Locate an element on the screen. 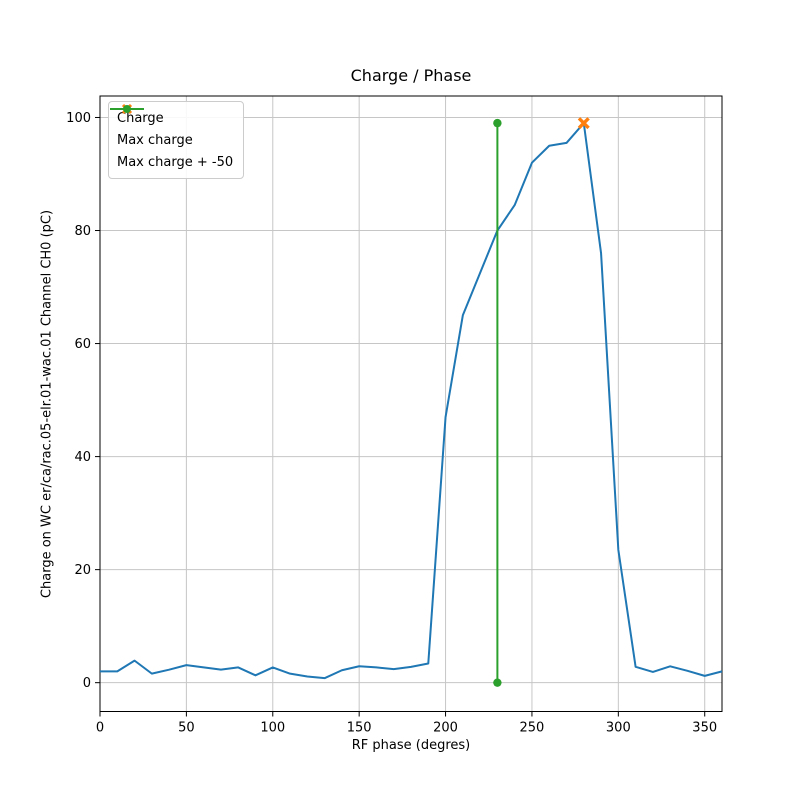  legend-item-label: Max charge + -50 is located at coordinates (175, 162).